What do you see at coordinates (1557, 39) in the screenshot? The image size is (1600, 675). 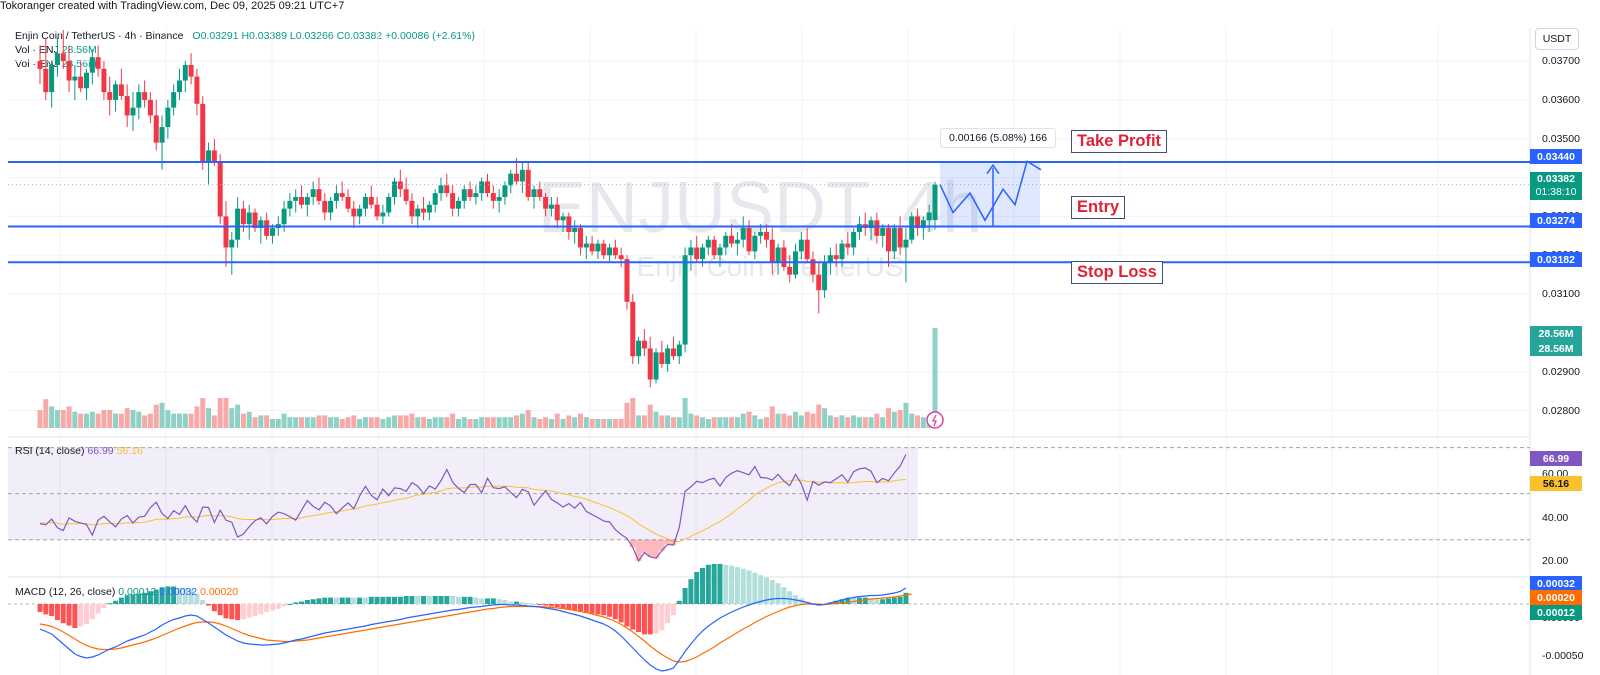 I see `currency-button: USDT` at bounding box center [1557, 39].